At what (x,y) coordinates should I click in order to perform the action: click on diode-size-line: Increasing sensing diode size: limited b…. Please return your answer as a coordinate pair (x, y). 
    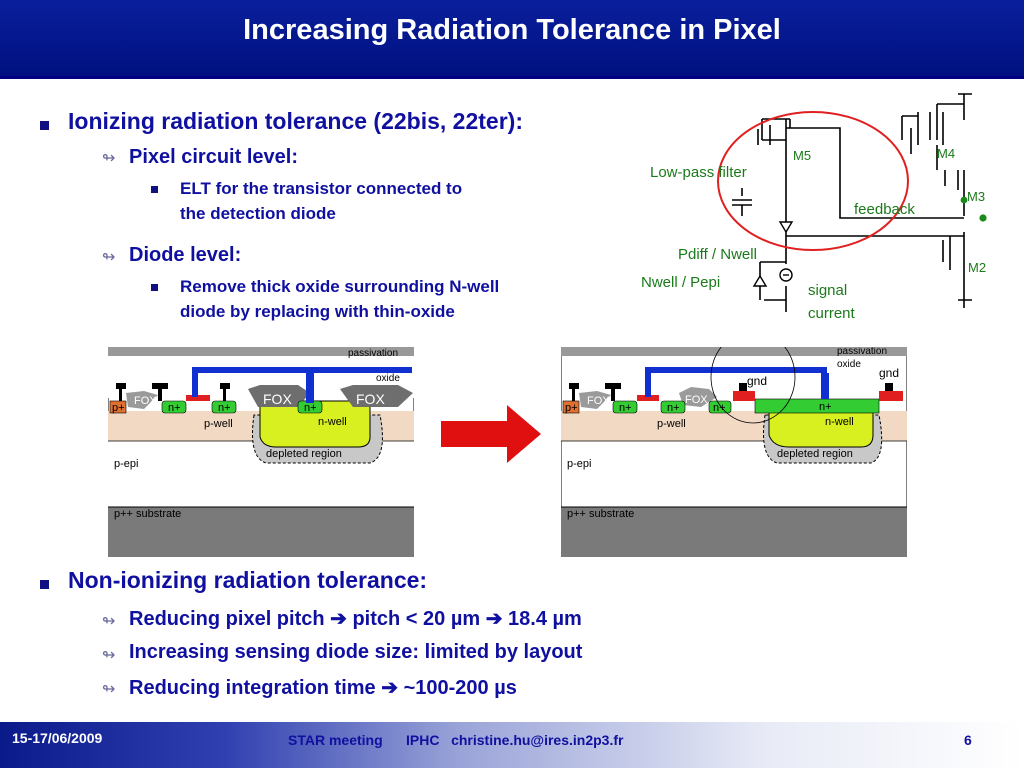
    Looking at the image, I should click on (356, 652).